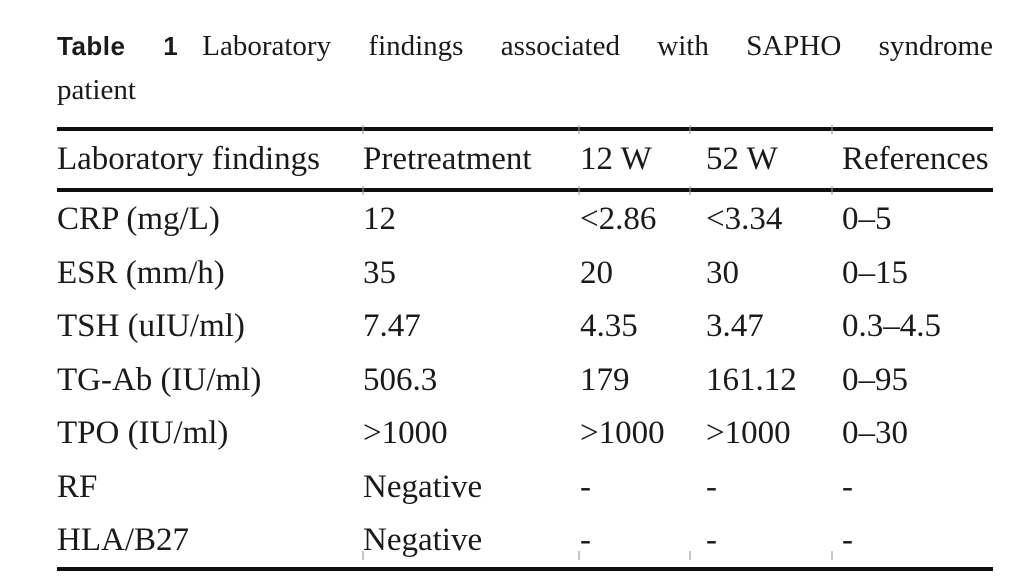  Describe the element at coordinates (875, 379) in the screenshot. I see `cell-value: 0–95` at that location.